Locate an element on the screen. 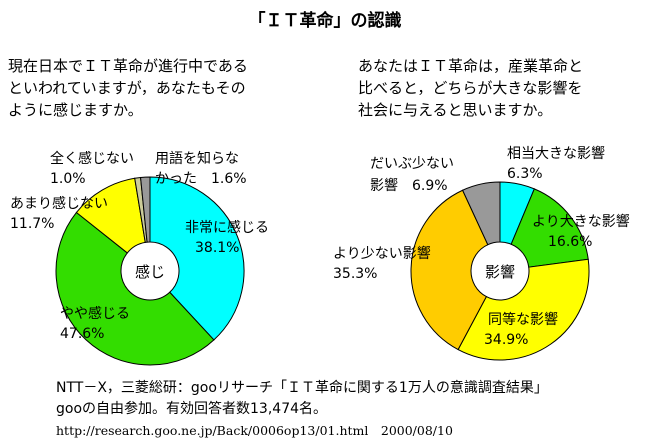 Image resolution: width=650 pixels, height=445 pixels. donut-center-label: 影響 is located at coordinates (500, 272).